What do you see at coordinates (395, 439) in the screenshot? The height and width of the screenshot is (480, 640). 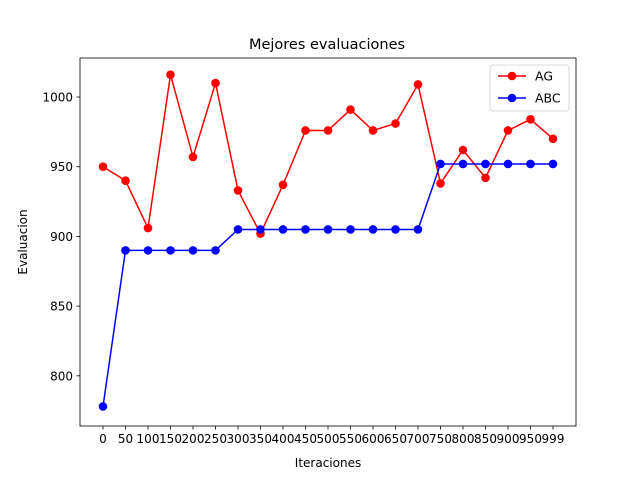 I see `x-tick-label: 650` at bounding box center [395, 439].